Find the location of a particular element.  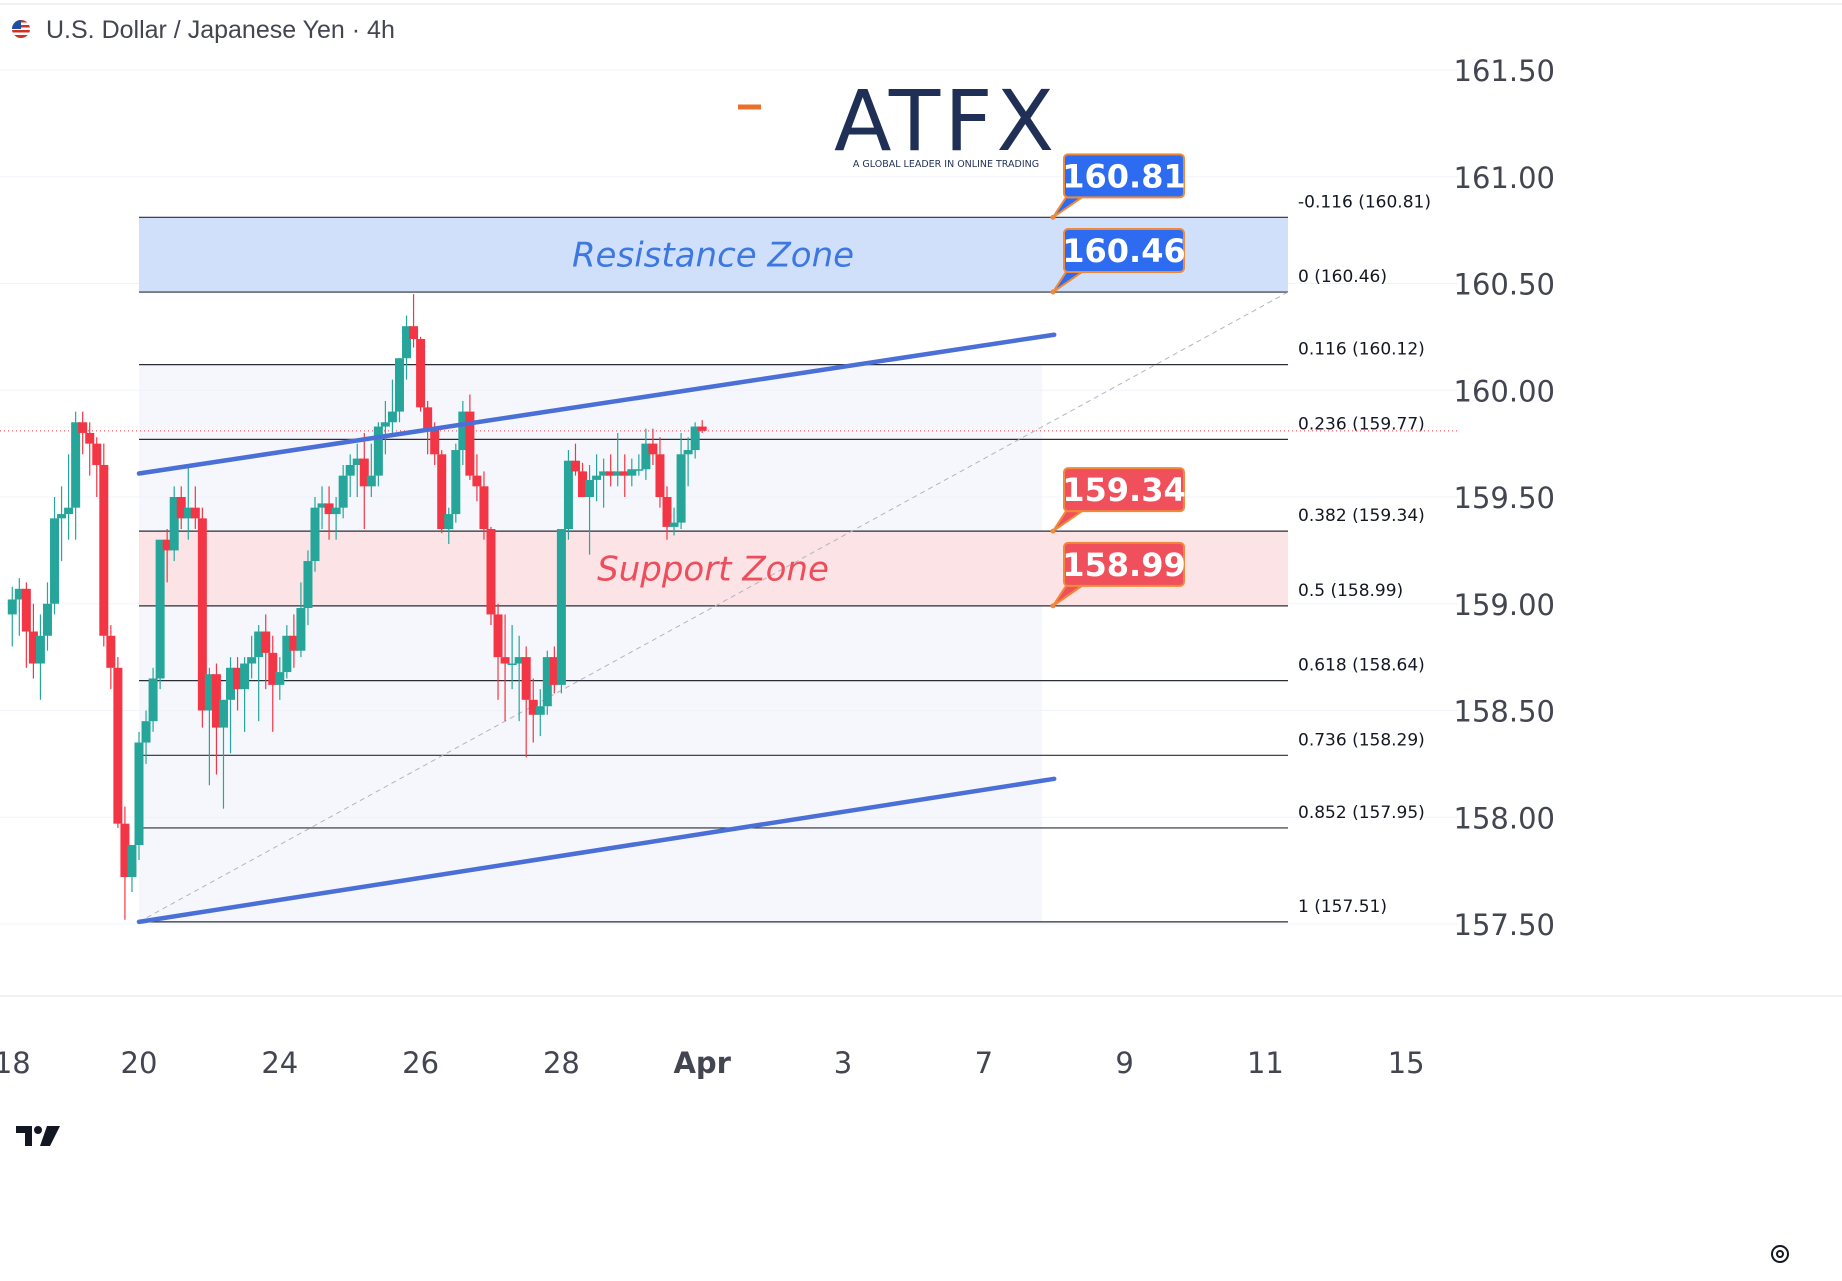

price-tick-label: 158.00 is located at coordinates (1504, 818).